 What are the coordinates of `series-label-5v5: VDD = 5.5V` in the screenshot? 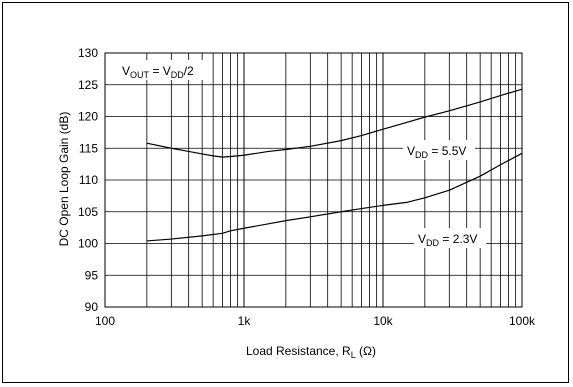 It's located at (436, 152).